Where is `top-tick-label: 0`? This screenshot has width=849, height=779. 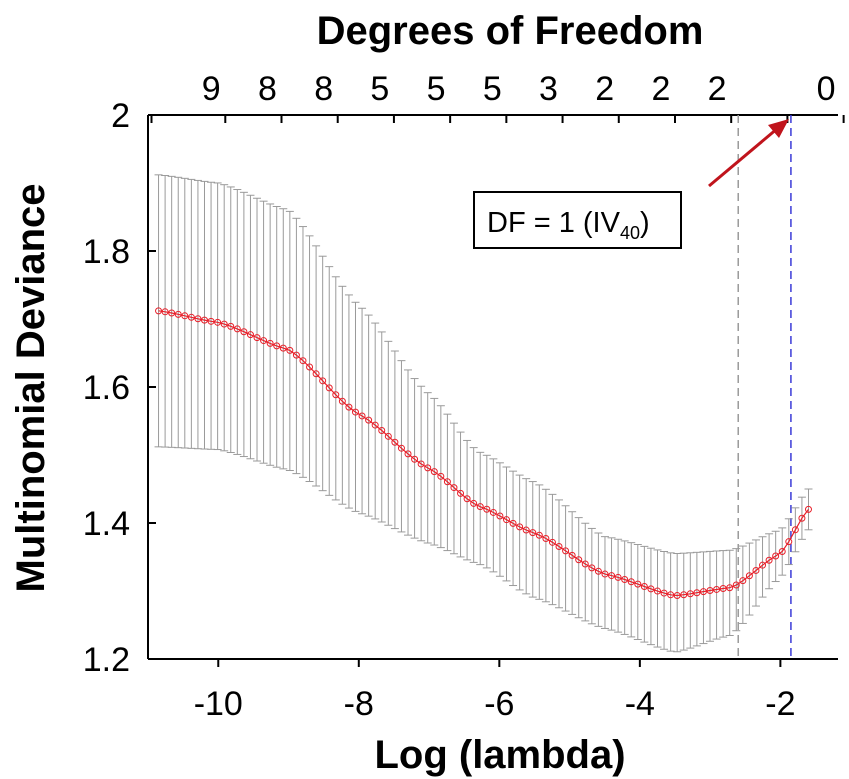 top-tick-label: 0 is located at coordinates (826, 89).